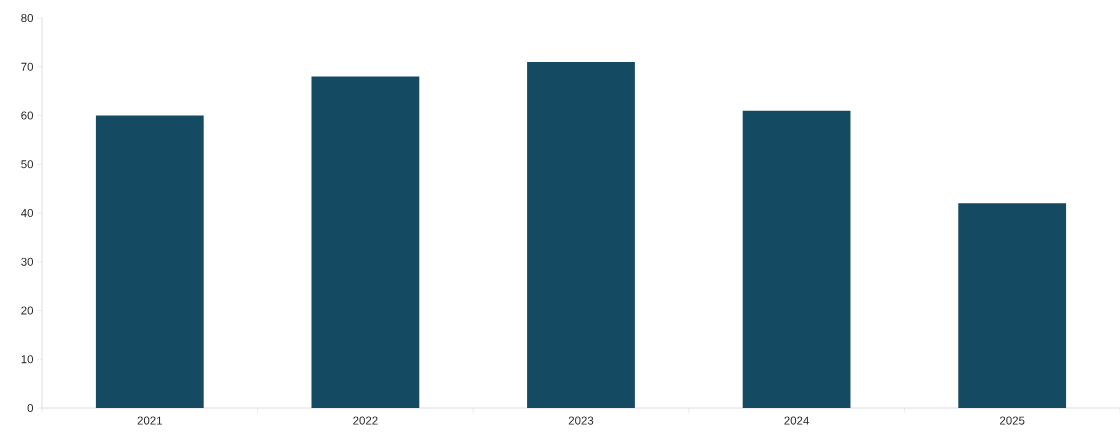 The image size is (1120, 447). What do you see at coordinates (27, 310) in the screenshot?
I see `y-tick-label: 20` at bounding box center [27, 310].